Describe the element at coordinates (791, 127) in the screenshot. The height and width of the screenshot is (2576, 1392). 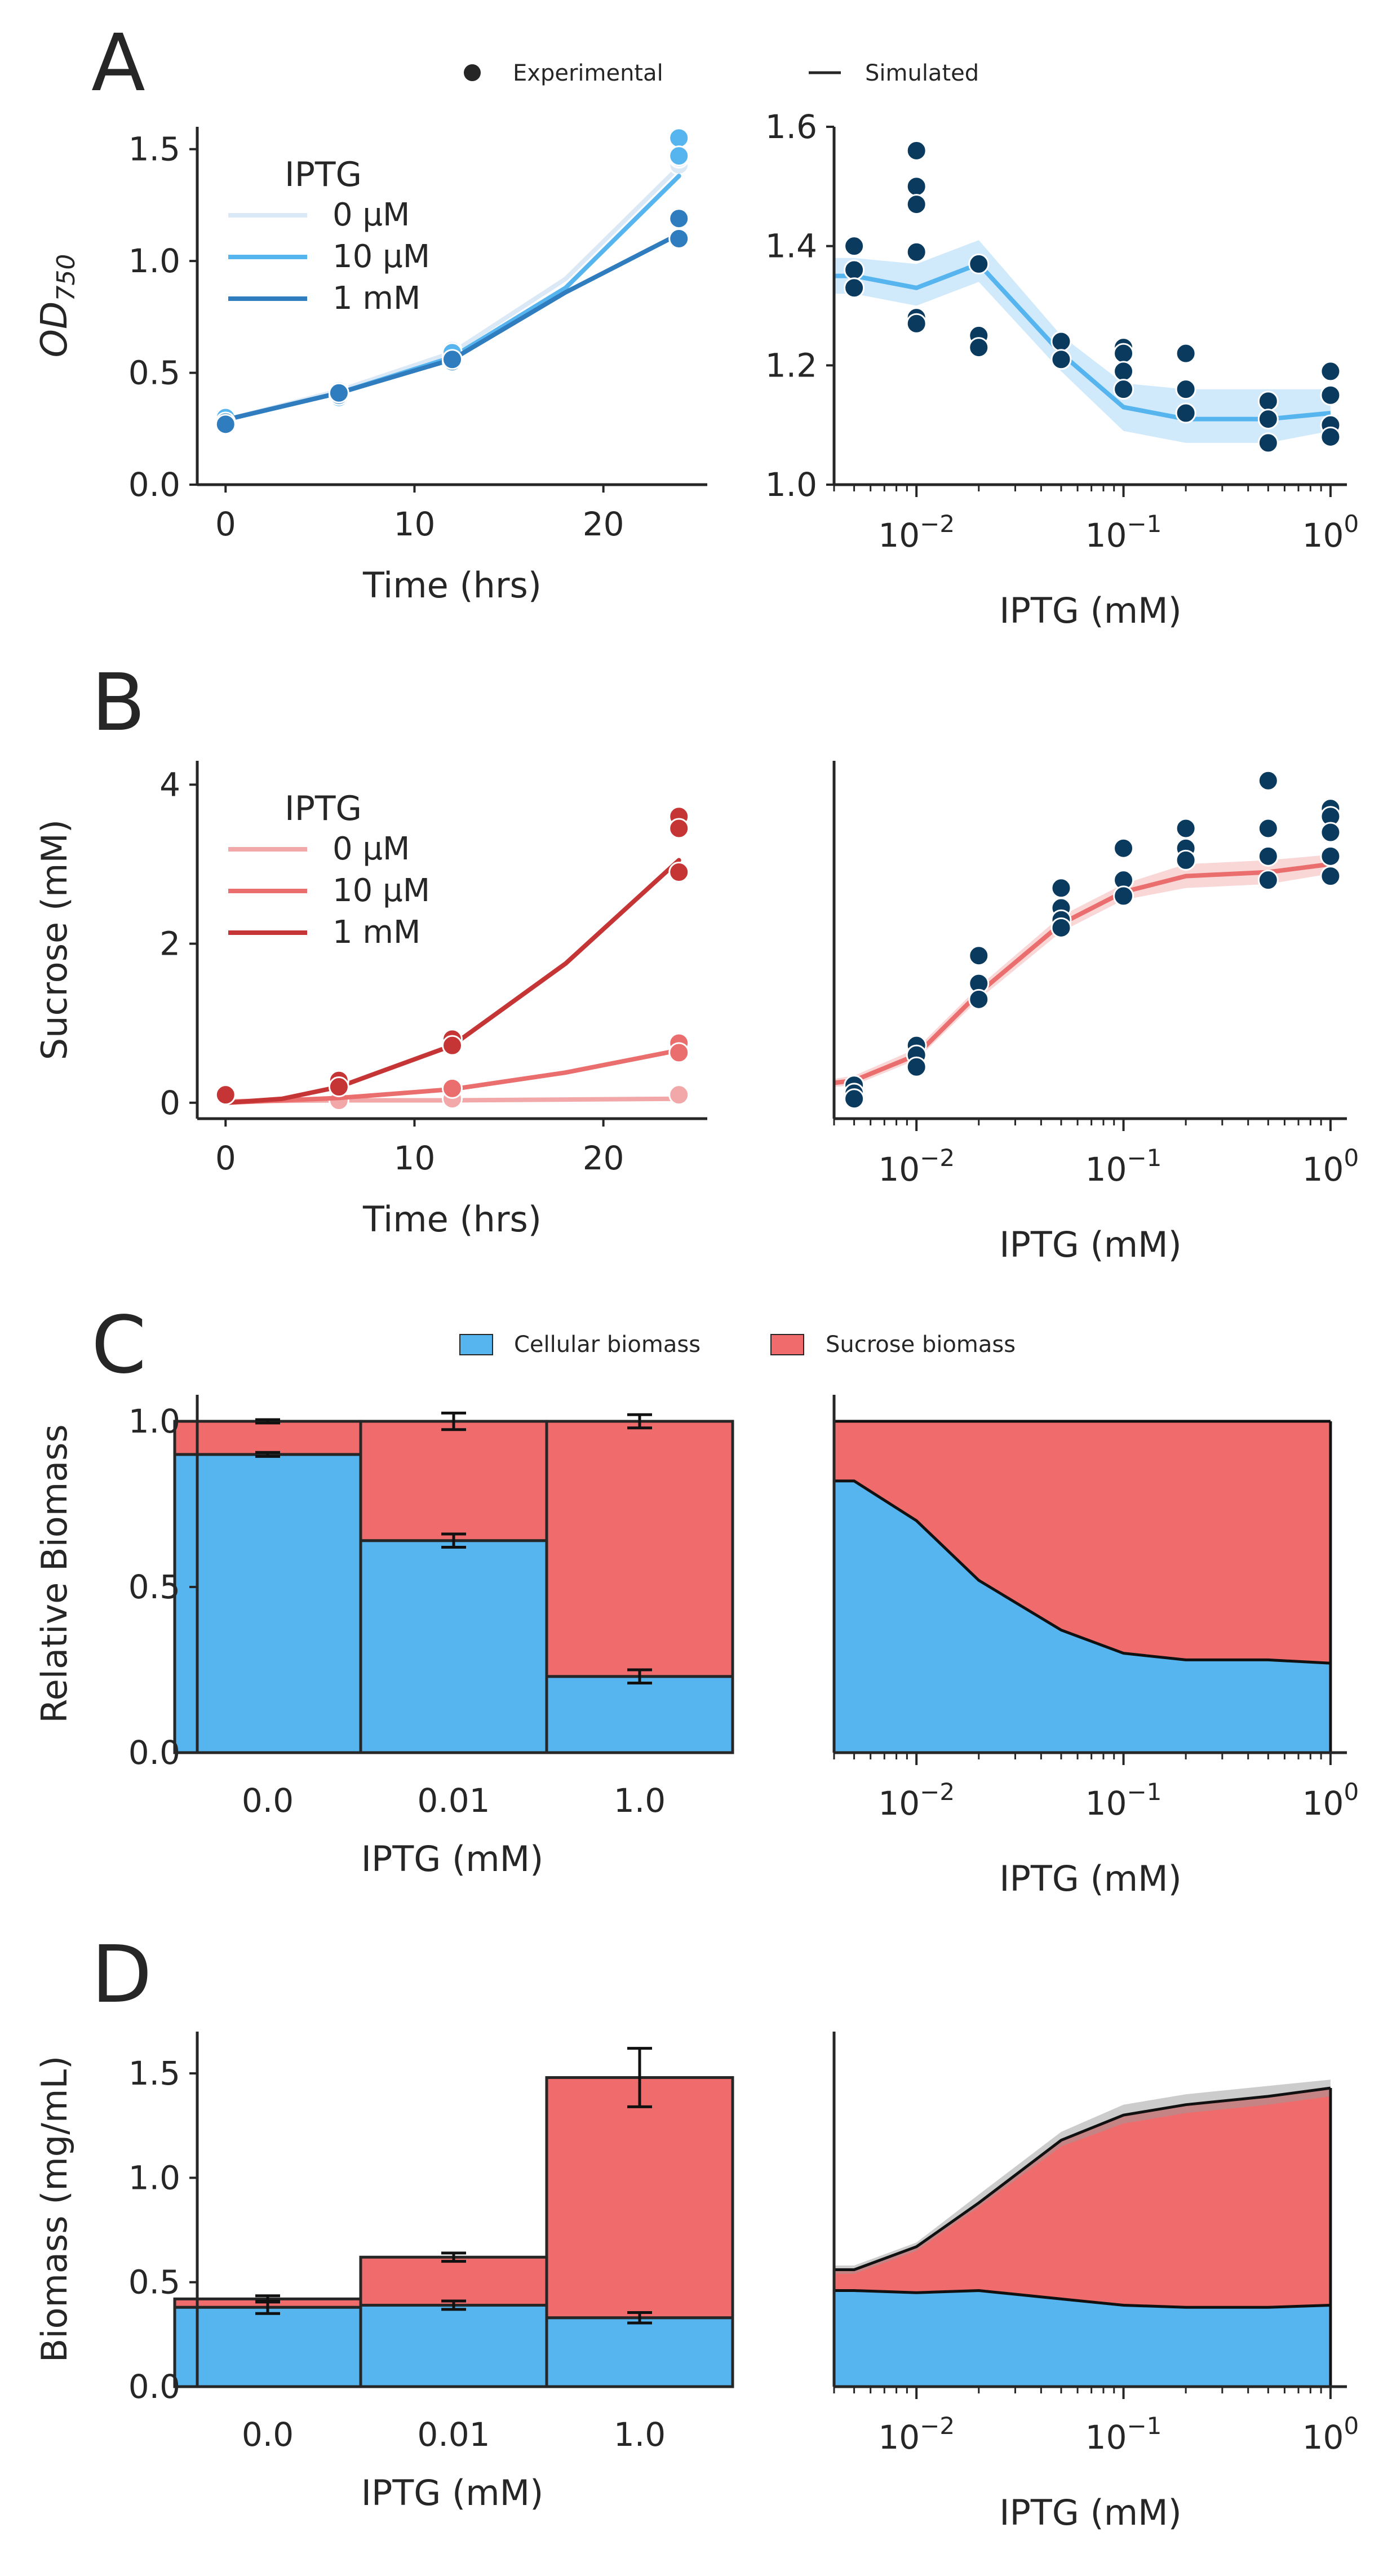
I see `y-tick-label: 1.6` at that location.